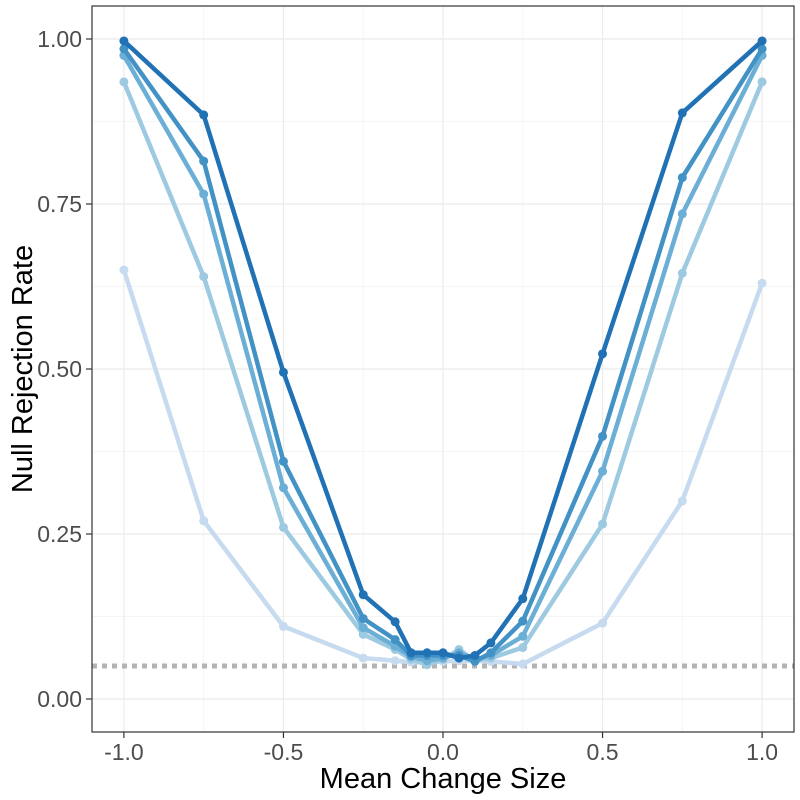  Describe the element at coordinates (762, 752) in the screenshot. I see `x-tick-label: 1.0` at that location.